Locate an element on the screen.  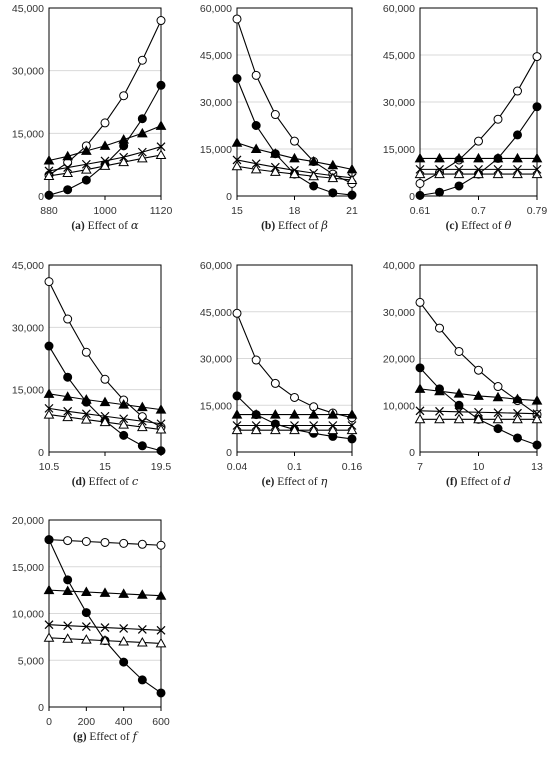
series-filled-triangle is located at coordinates (294, 414).